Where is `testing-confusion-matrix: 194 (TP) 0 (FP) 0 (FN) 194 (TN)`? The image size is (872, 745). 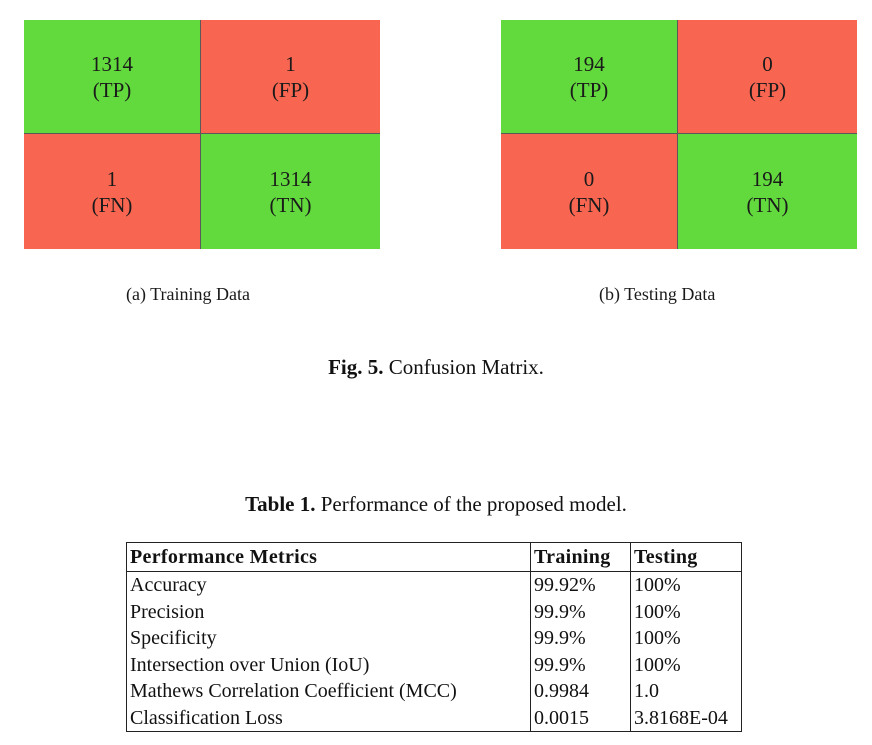 testing-confusion-matrix: 194 (TP) 0 (FP) 0 (FN) 194 (TN) is located at coordinates (679, 134).